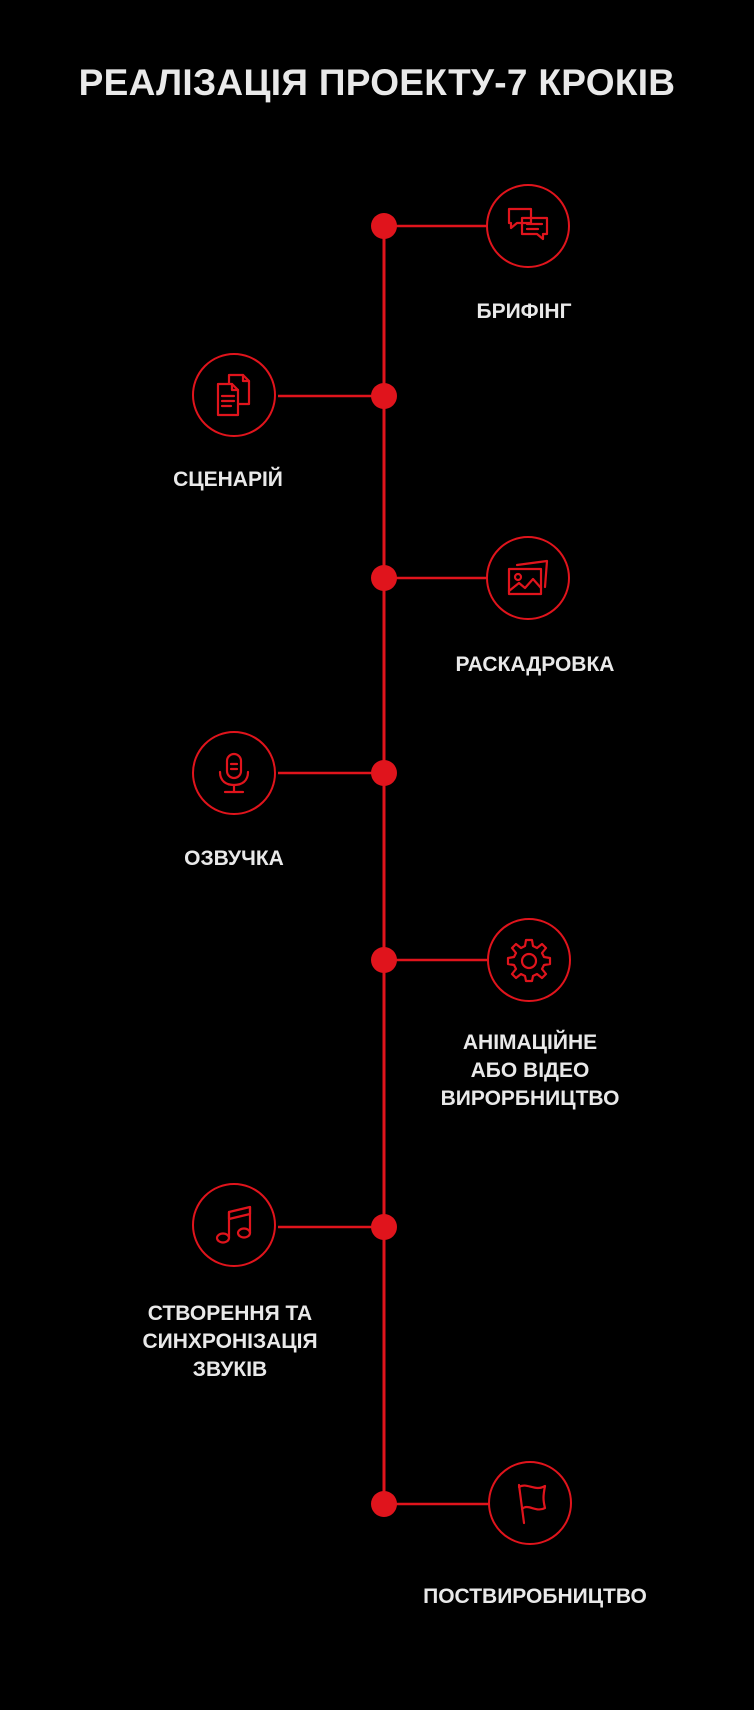 The image size is (754, 1710). Describe the element at coordinates (535, 1596) in the screenshot. I see `step-label-7: ПОСТВИРОБНИЦТВО` at that location.